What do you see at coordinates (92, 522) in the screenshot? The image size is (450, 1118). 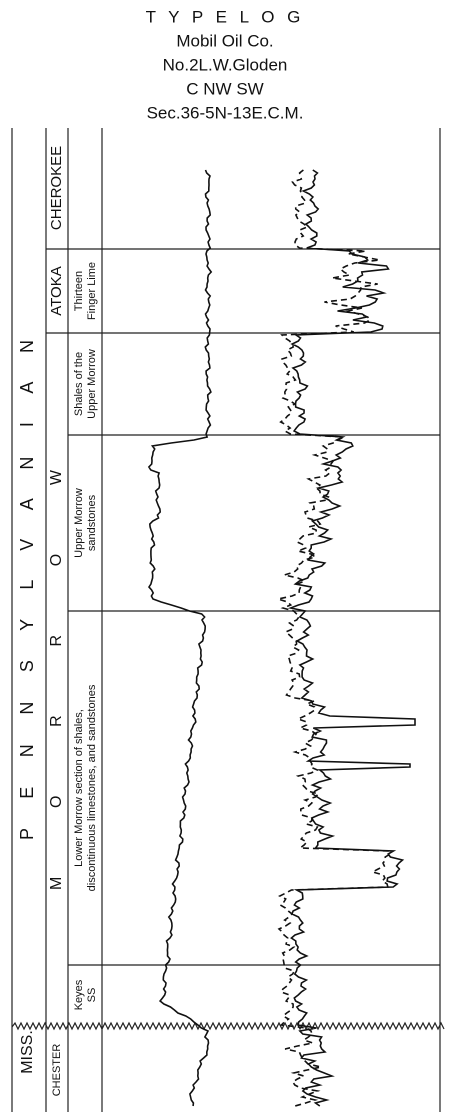 I see `unit-label: sandstones` at bounding box center [92, 522].